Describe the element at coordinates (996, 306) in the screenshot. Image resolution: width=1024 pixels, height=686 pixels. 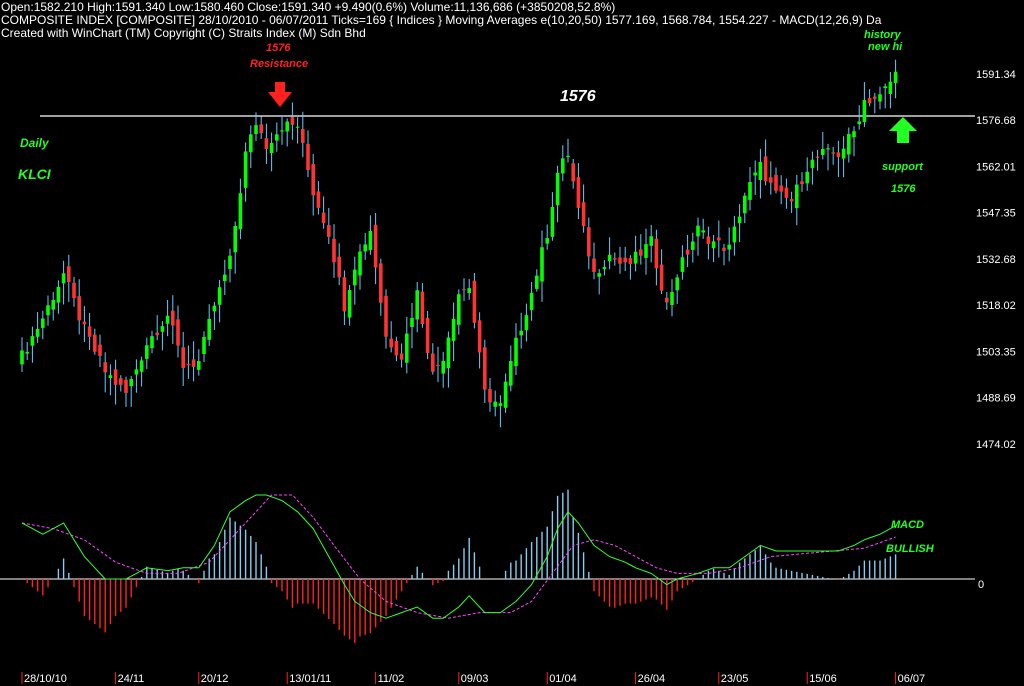
I see `y-tick-label: 1518.02` at that location.